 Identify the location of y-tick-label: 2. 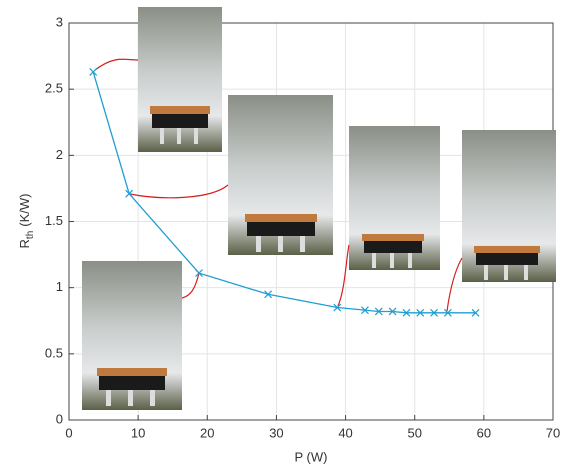
(59, 154).